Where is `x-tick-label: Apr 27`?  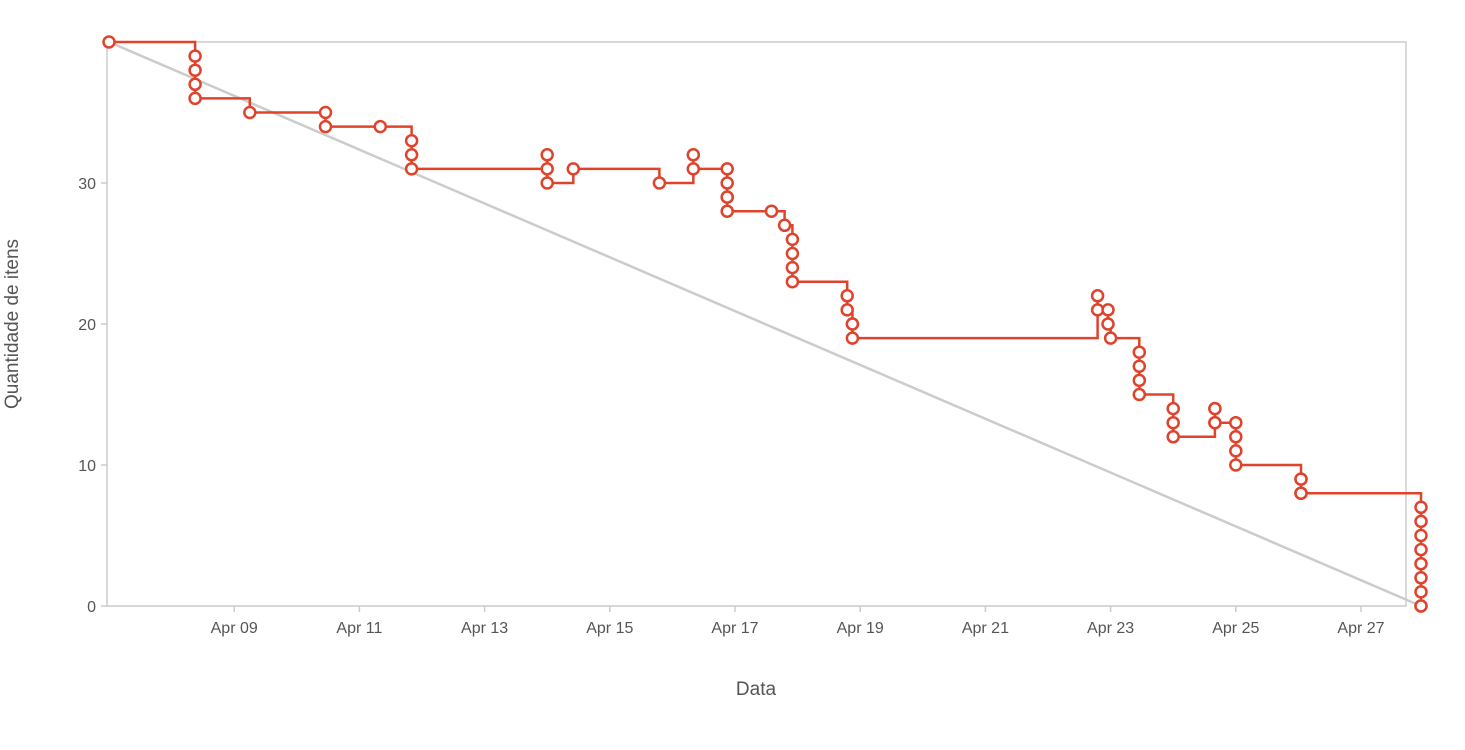
x-tick-label: Apr 27 is located at coordinates (1360, 628).